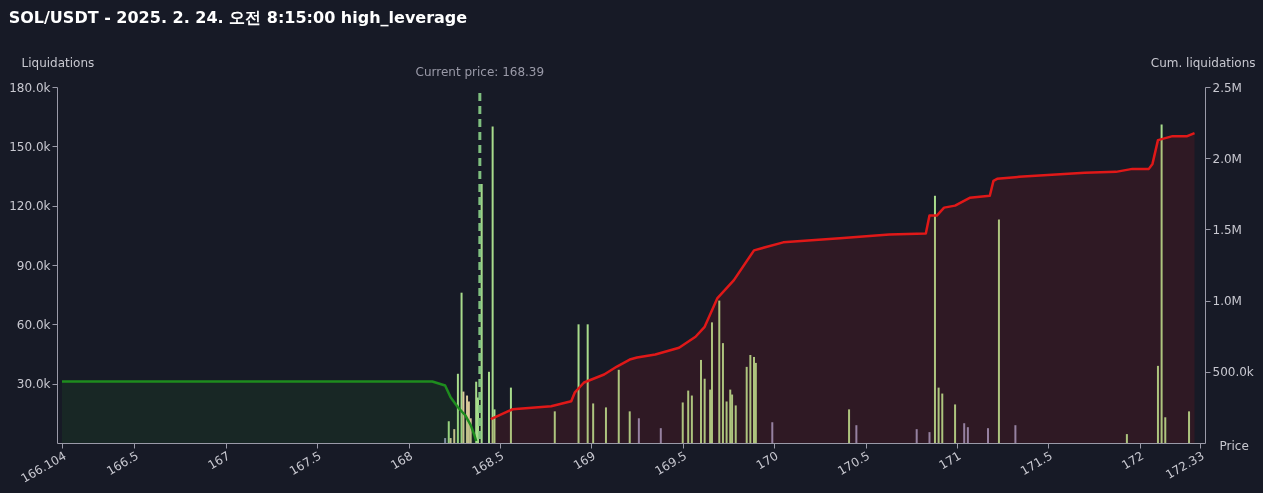 This screenshot has height=499, width=1280. I want to click on y-tick-label: 60.0k, so click(33, 324).